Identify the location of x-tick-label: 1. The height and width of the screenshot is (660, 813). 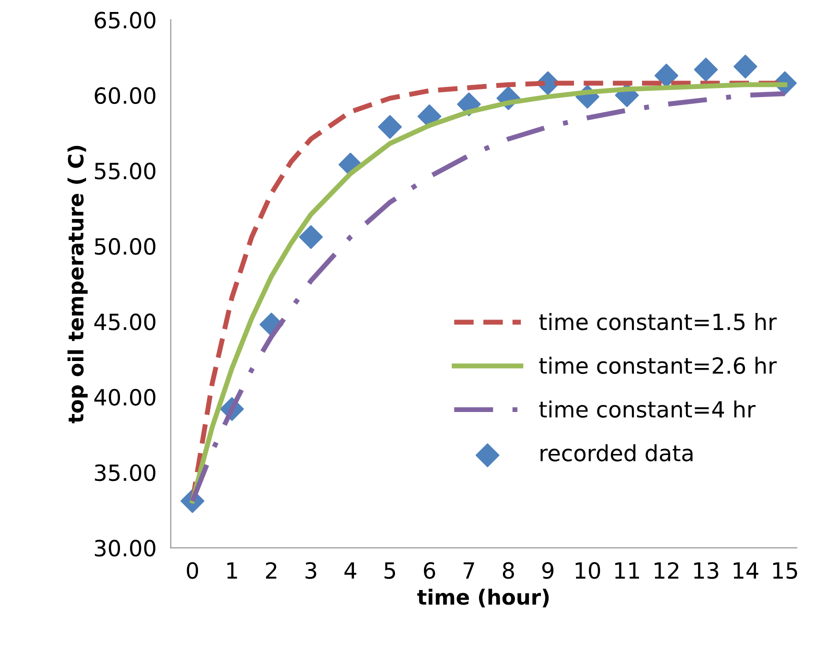
(232, 570).